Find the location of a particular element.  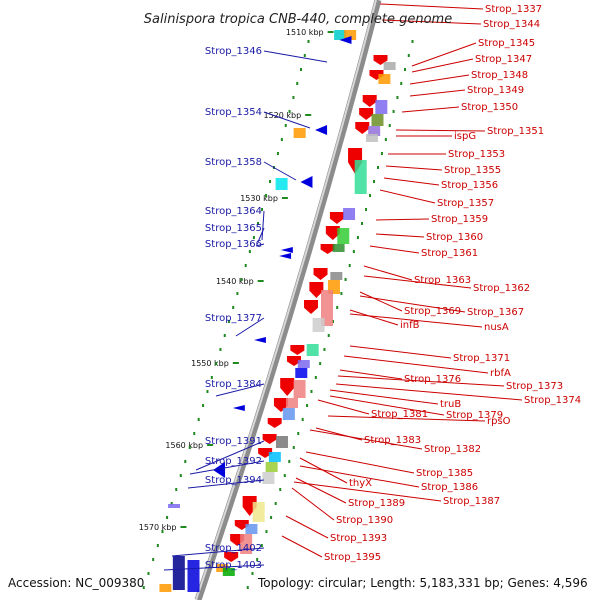

gene-label-right: Strop_1344 is located at coordinates (511, 24).